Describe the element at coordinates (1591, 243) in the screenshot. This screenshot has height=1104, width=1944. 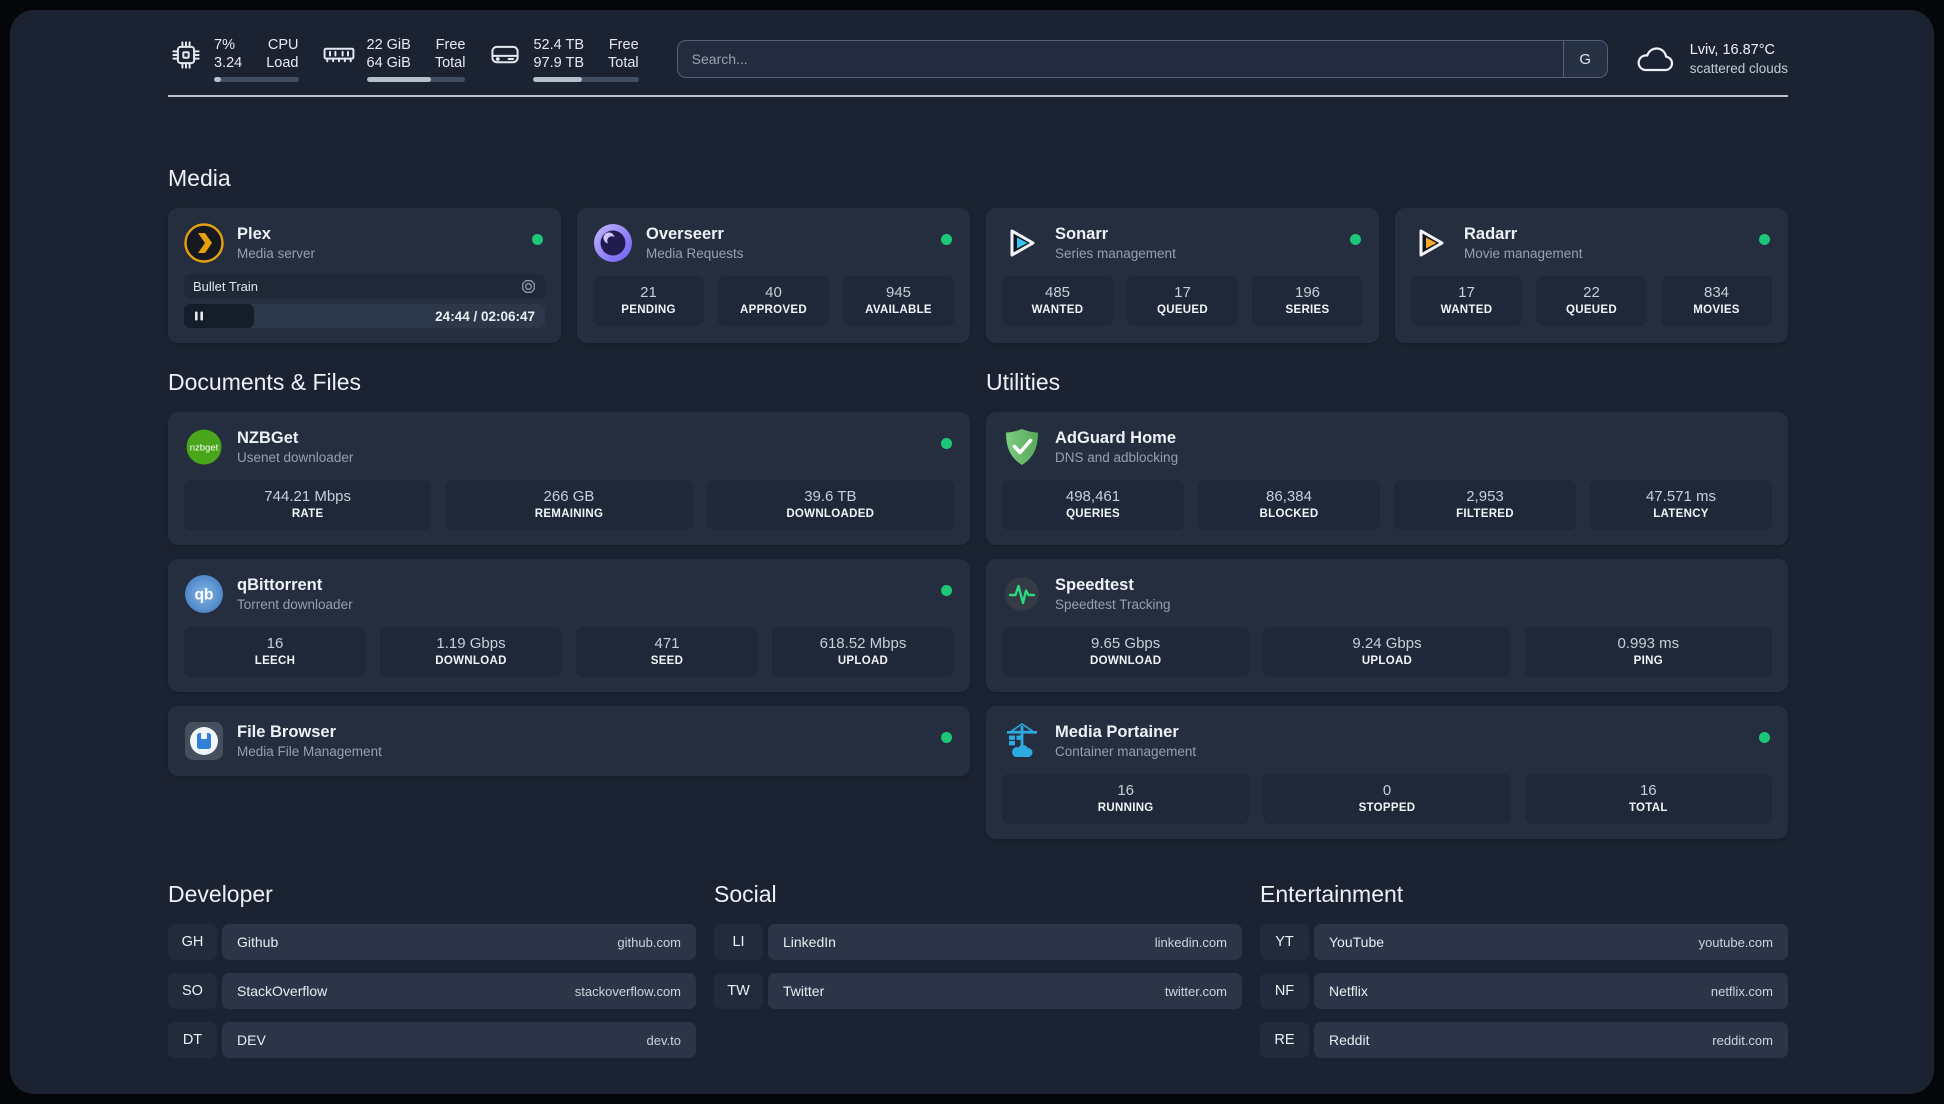
I see `radarr-link: Radarr Movie management` at that location.